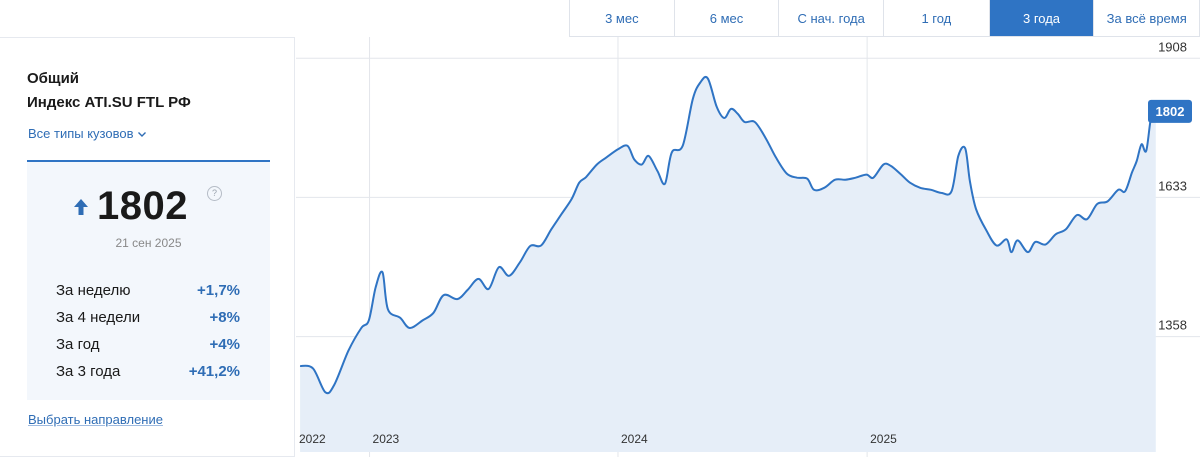 This screenshot has height=457, width=1200. I want to click on body-type-label: Все типы кузовов, so click(81, 133).